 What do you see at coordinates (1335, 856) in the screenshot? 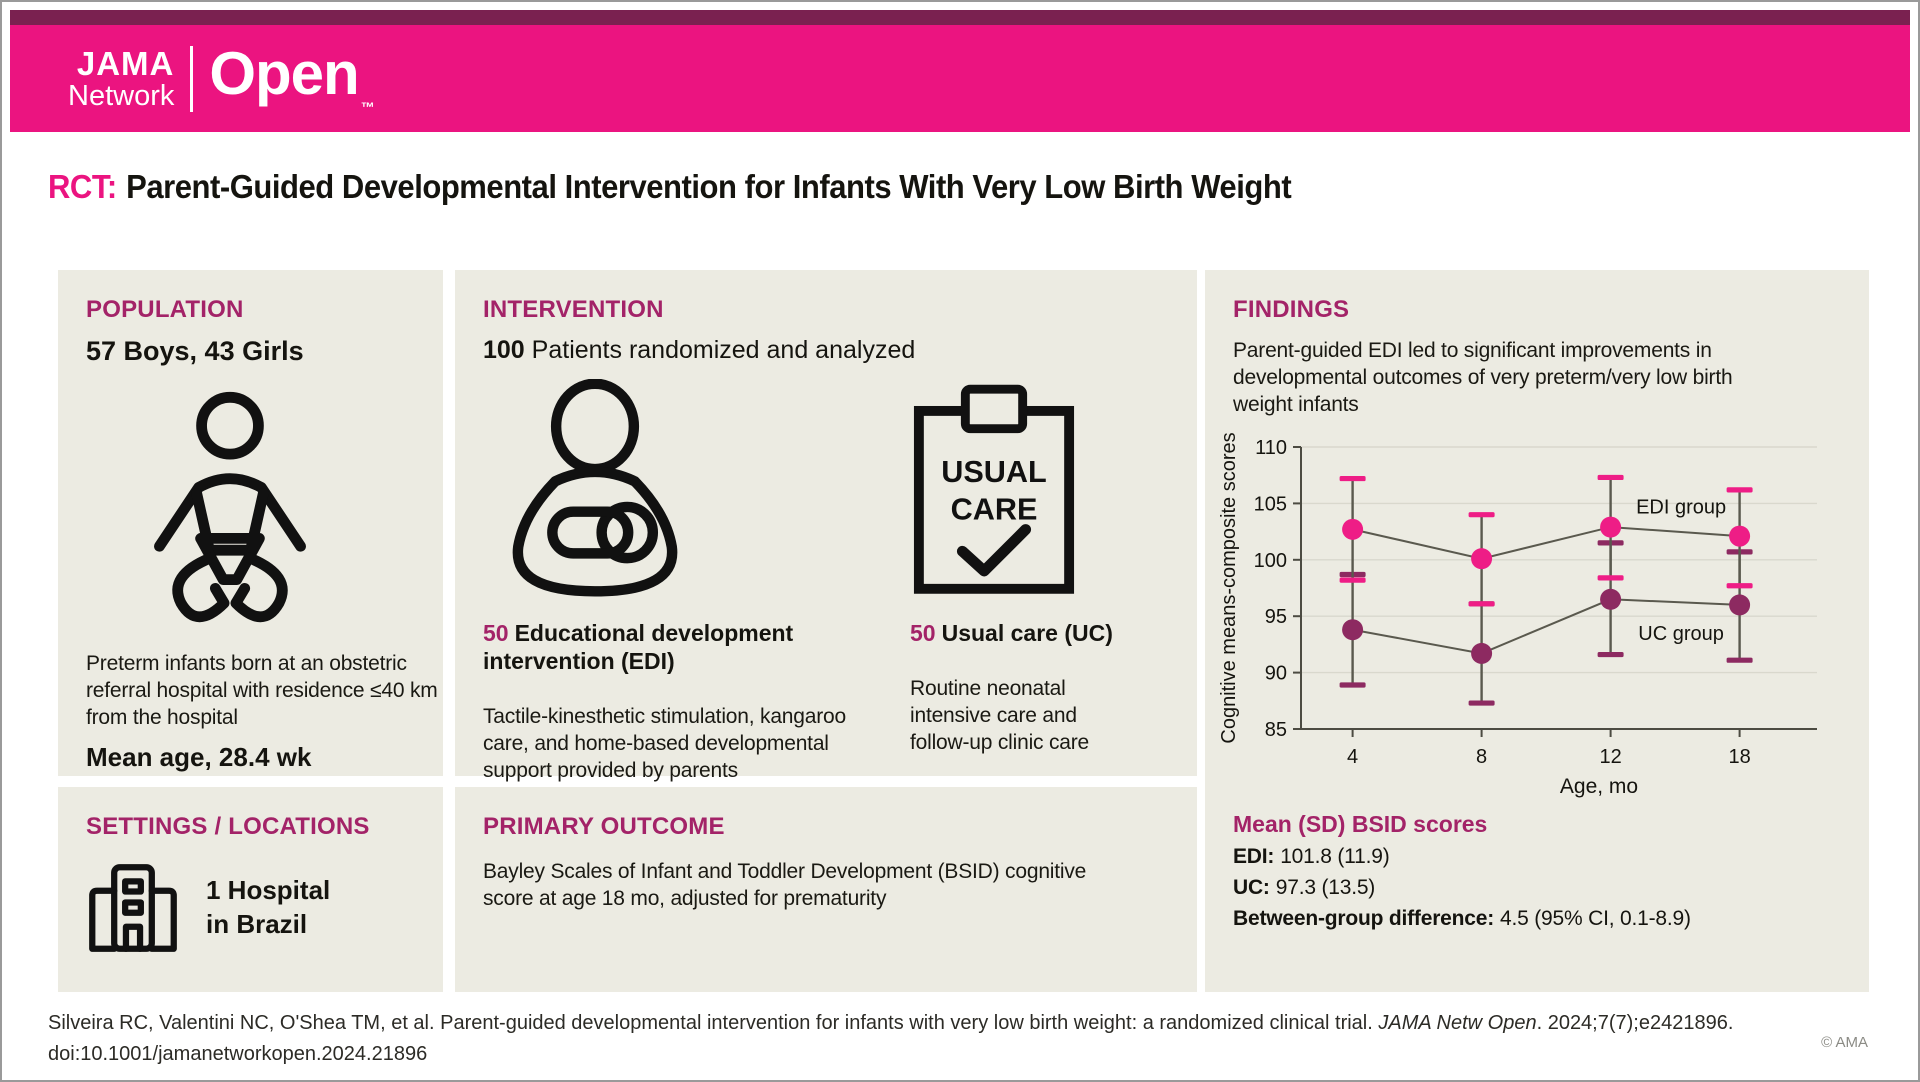
I see `edi-score-value: 101.8 (11.9)` at bounding box center [1335, 856].